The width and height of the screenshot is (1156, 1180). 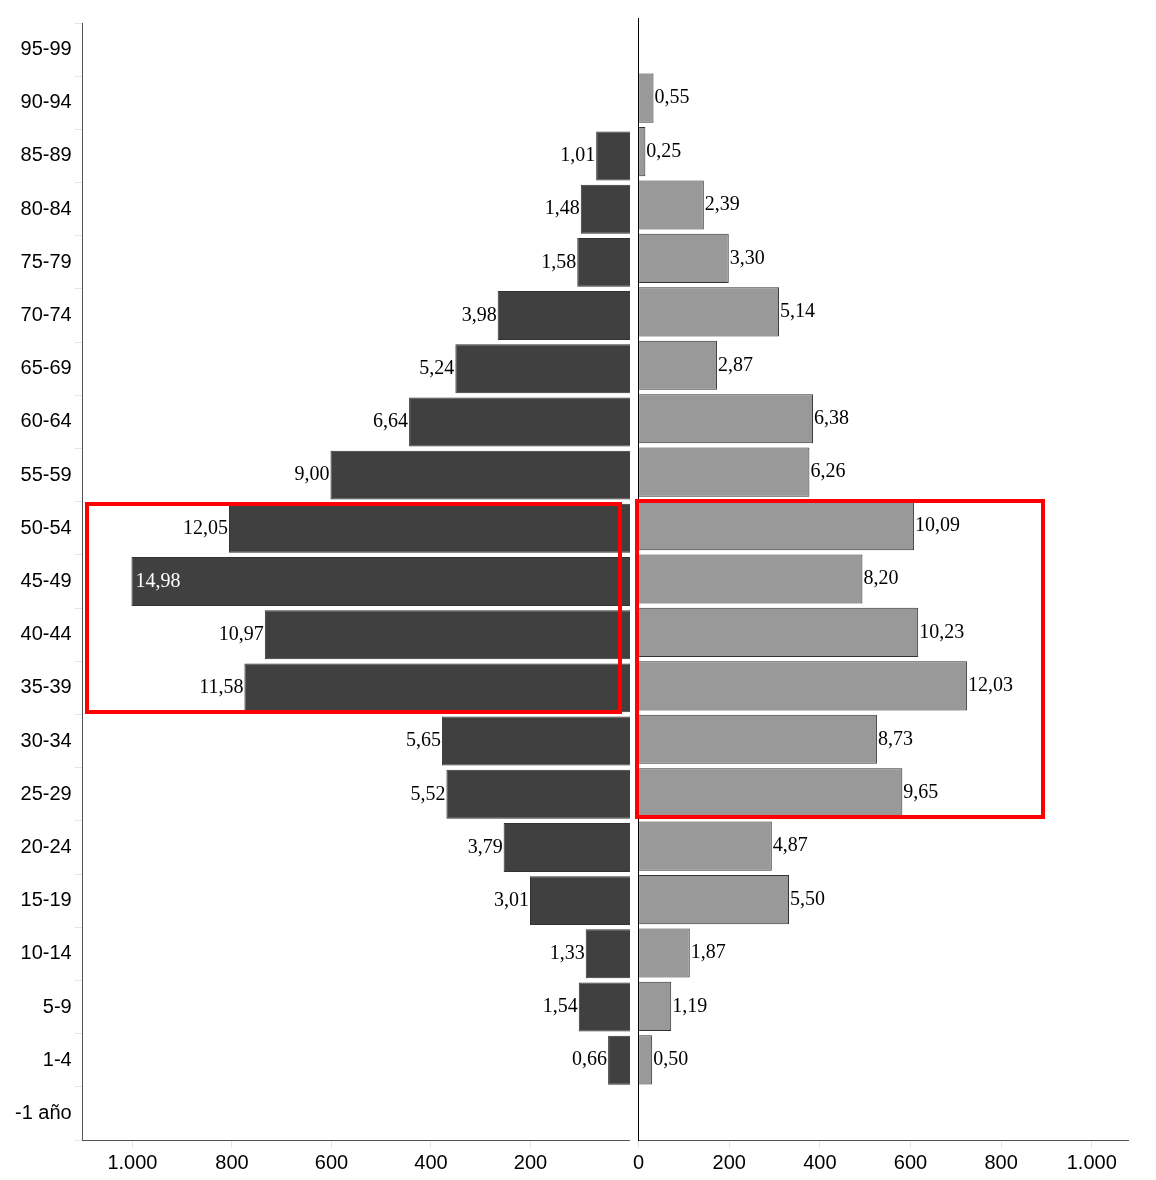 What do you see at coordinates (578, 154) in the screenshot?
I see `annotation: 1,01` at bounding box center [578, 154].